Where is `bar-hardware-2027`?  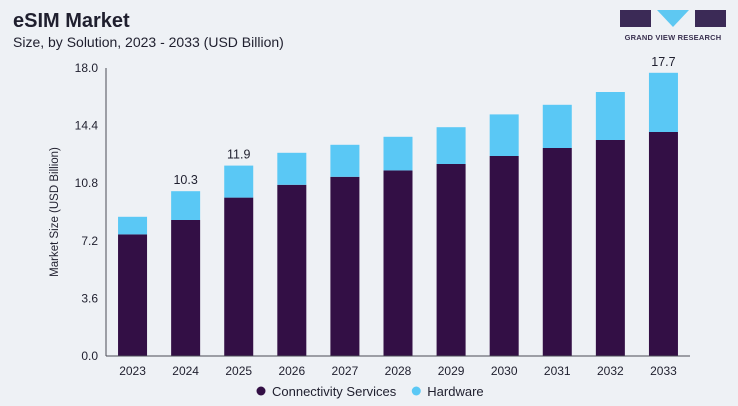
bar-hardware-2027 is located at coordinates (345, 160).